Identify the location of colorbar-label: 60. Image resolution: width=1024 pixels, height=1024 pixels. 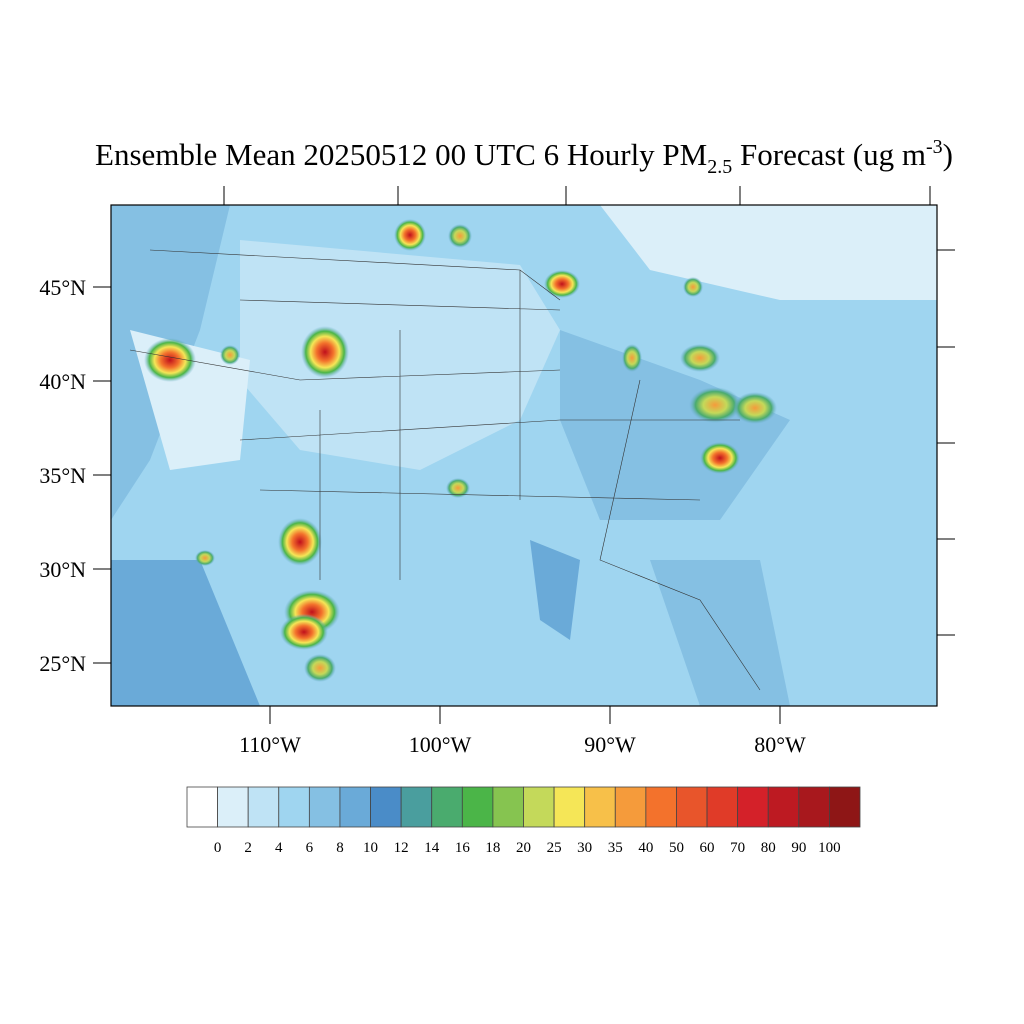
(707, 848).